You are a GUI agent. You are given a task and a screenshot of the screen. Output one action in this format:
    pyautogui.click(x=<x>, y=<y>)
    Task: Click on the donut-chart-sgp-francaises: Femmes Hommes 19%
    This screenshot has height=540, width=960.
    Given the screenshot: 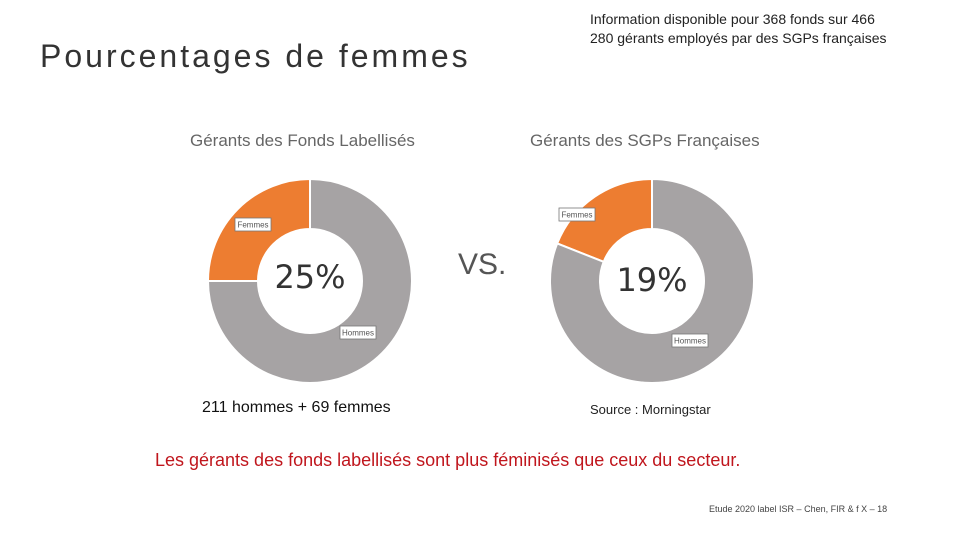 What is the action you would take?
    pyautogui.click(x=652, y=280)
    